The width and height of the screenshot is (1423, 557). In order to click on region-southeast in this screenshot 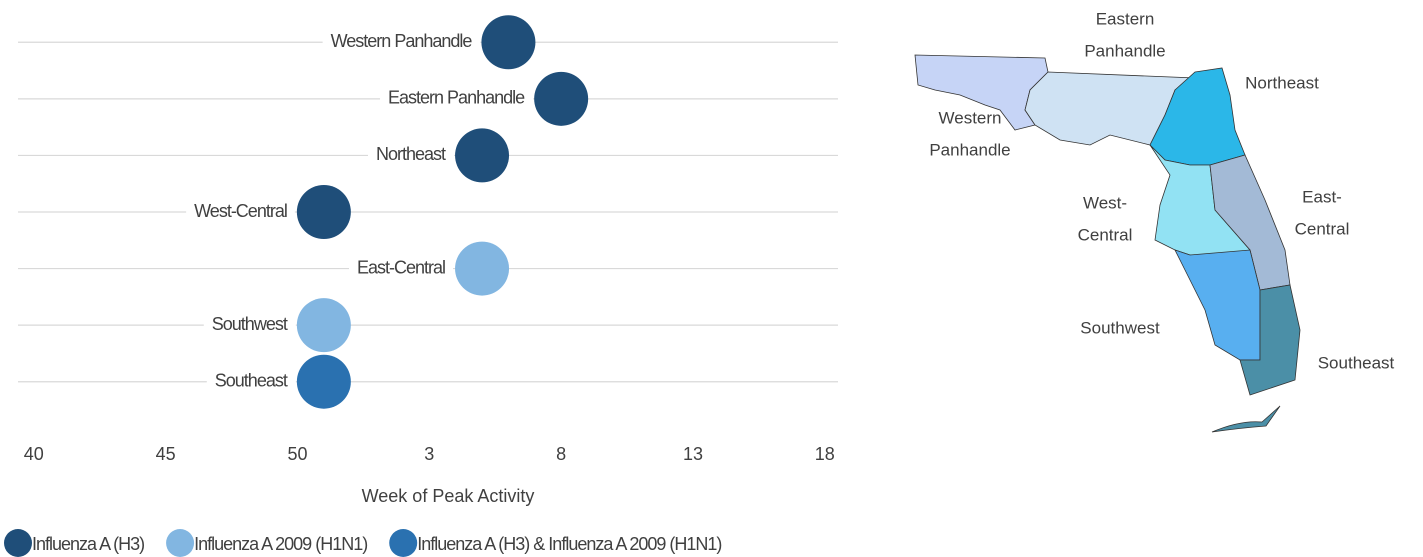, I will do `click(1270, 340)`.